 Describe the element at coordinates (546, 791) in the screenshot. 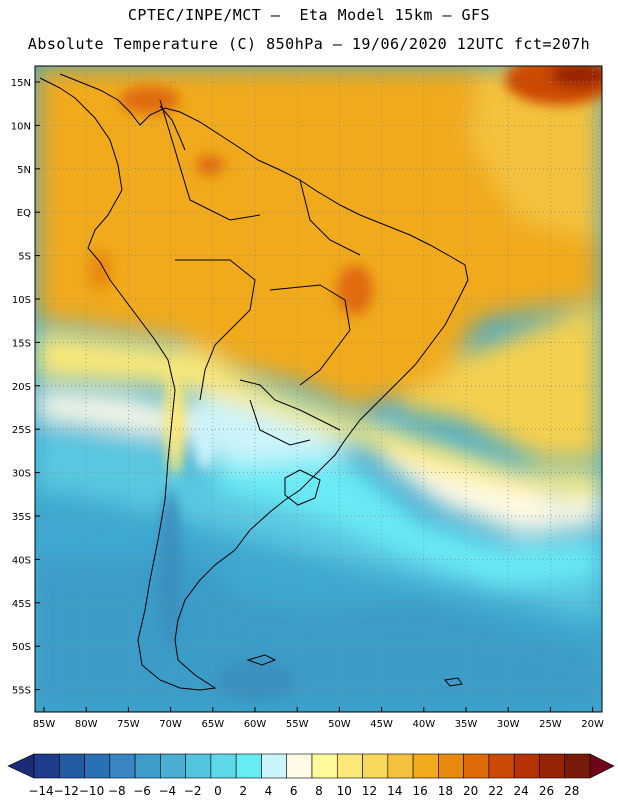

I see `colorbar-label: 26` at that location.